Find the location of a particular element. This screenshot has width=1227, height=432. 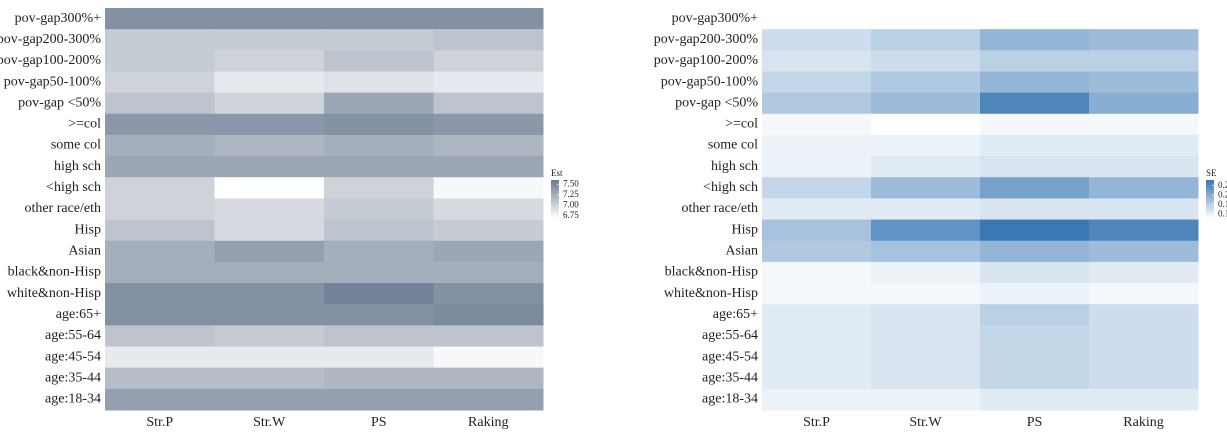

x-tick-label: PS is located at coordinates (1035, 422).